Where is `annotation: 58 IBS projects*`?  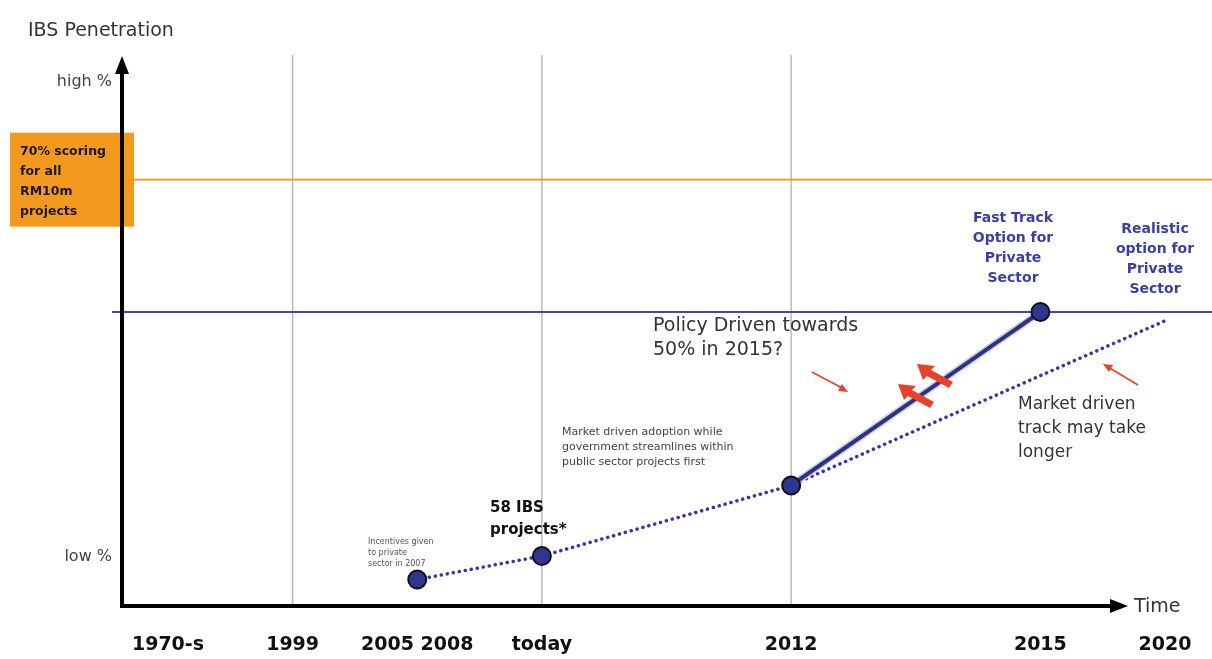 annotation: 58 IBS projects* is located at coordinates (528, 518).